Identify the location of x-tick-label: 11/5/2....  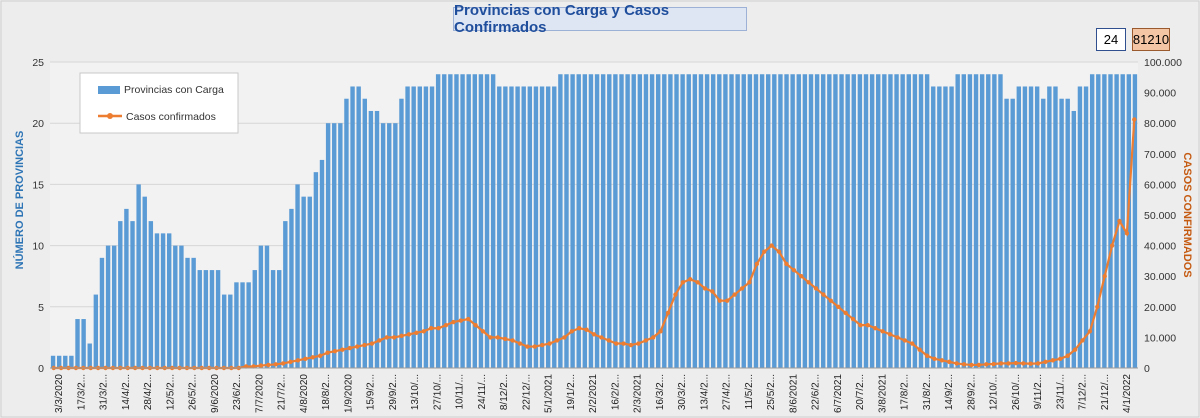
(749, 391).